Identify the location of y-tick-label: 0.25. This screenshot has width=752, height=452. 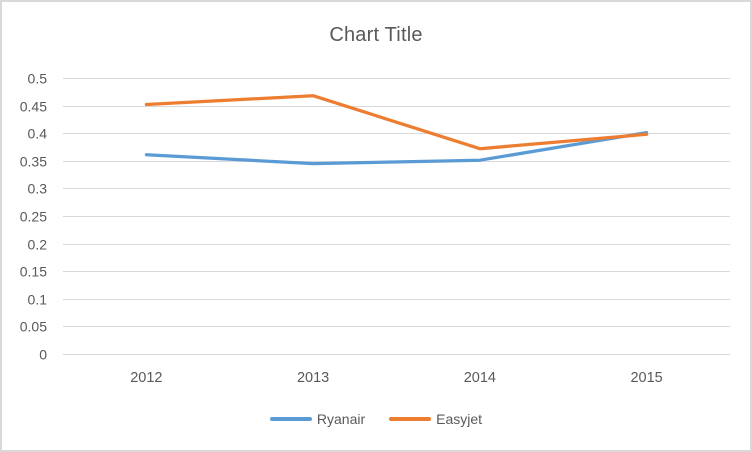
(33, 217).